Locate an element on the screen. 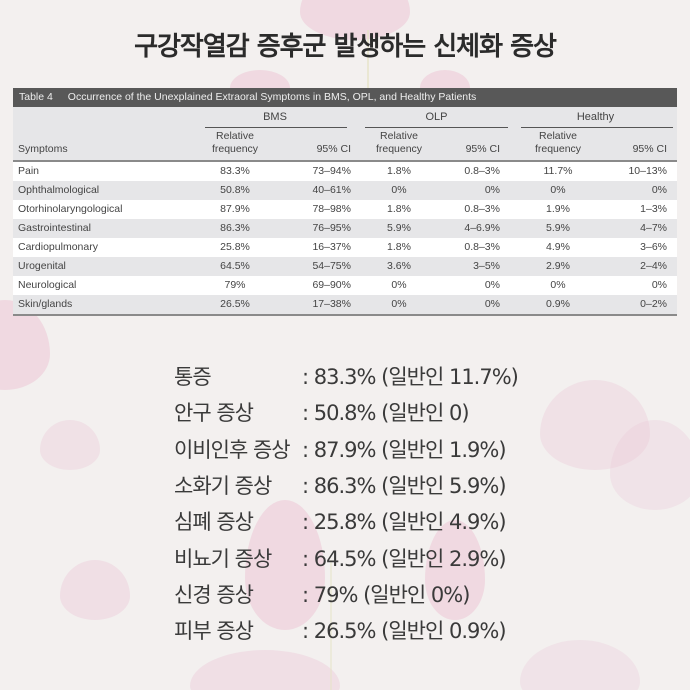  cell-bms-freq: 79% is located at coordinates (235, 285).